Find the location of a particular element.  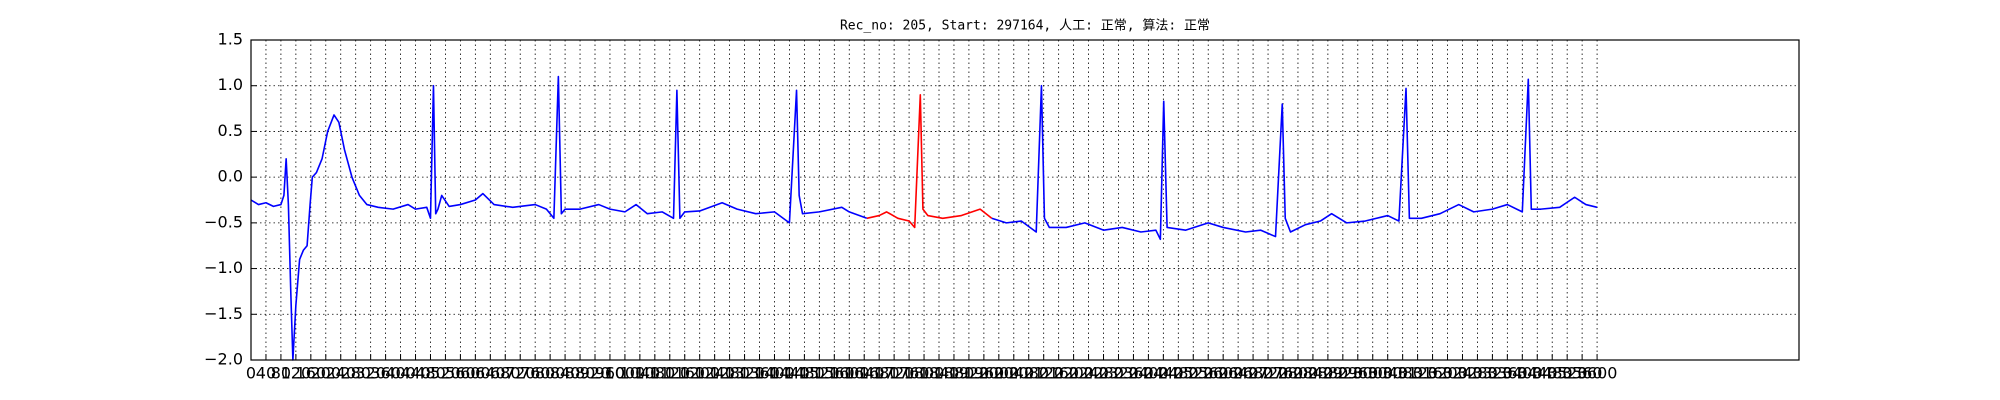

x-tick-label: 1960 is located at coordinates (984, 373).